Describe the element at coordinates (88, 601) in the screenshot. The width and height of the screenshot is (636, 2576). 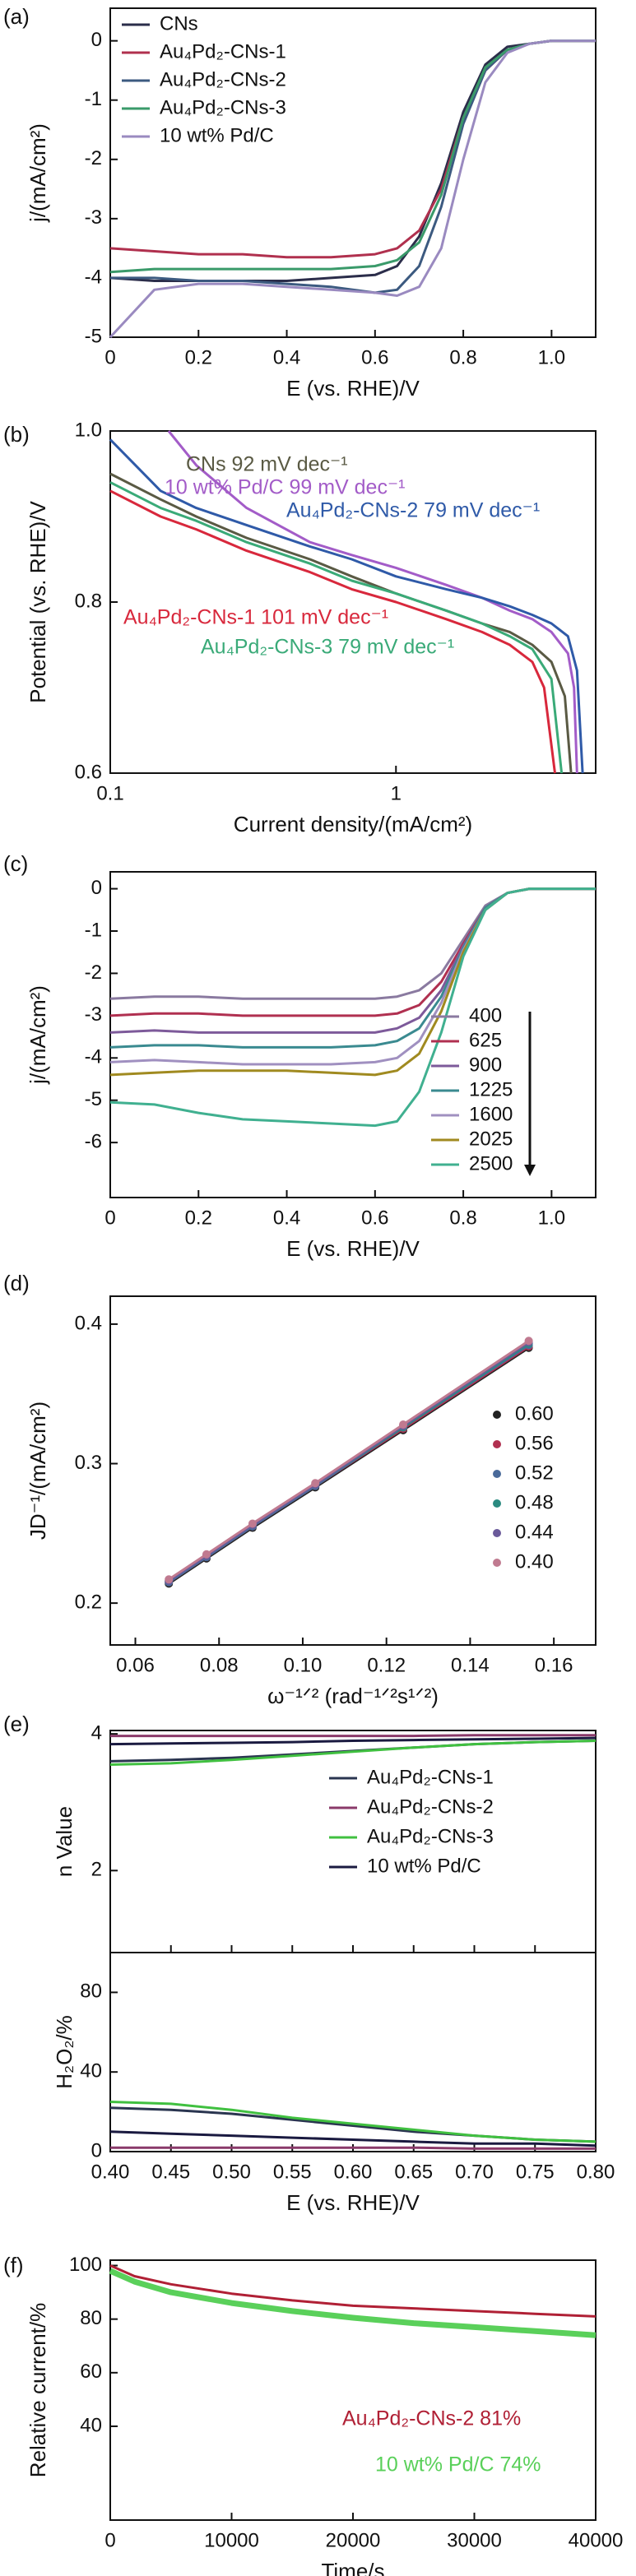
I see `y-tick-label: 0.8` at that location.